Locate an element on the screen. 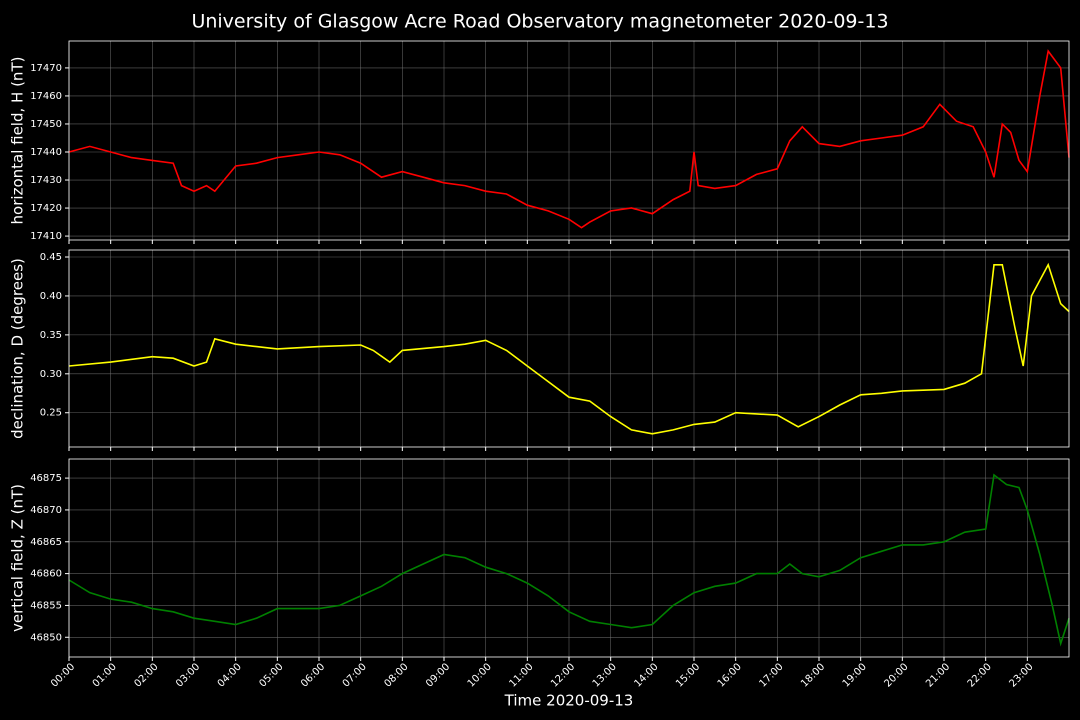 The width and height of the screenshot is (1080, 720). y-tick-label: 17470 is located at coordinates (46, 68).